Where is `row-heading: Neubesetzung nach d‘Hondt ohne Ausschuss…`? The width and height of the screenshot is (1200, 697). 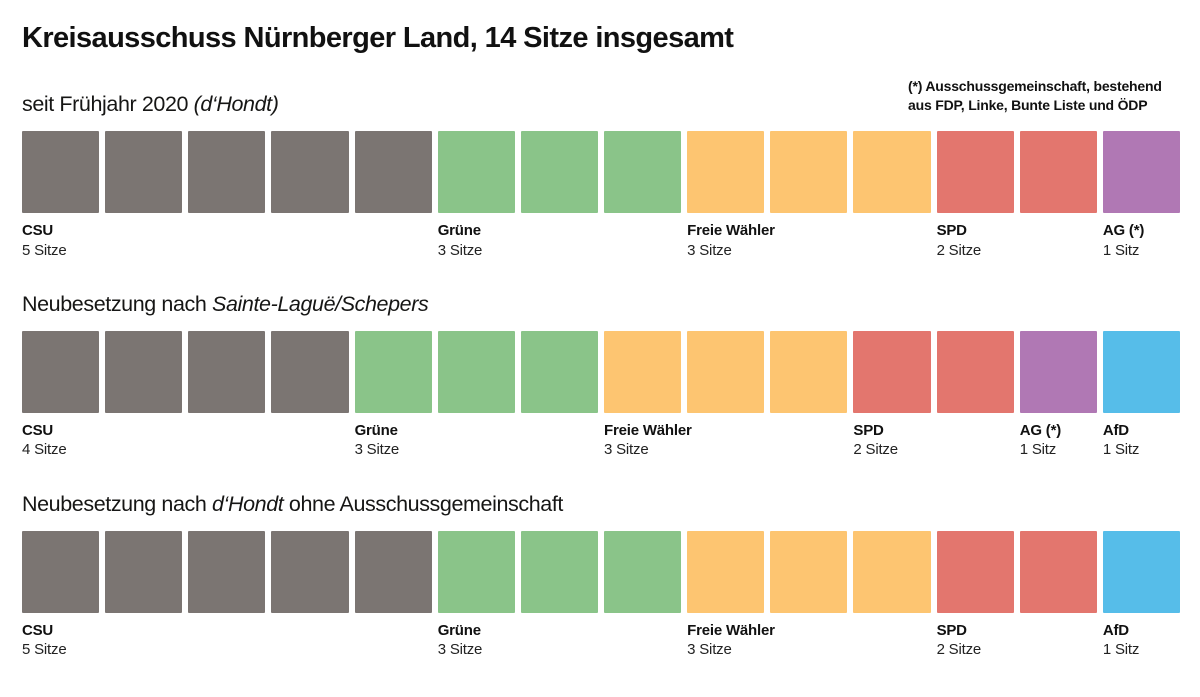 row-heading: Neubesetzung nach d‘Hondt ohne Ausschuss… is located at coordinates (601, 505).